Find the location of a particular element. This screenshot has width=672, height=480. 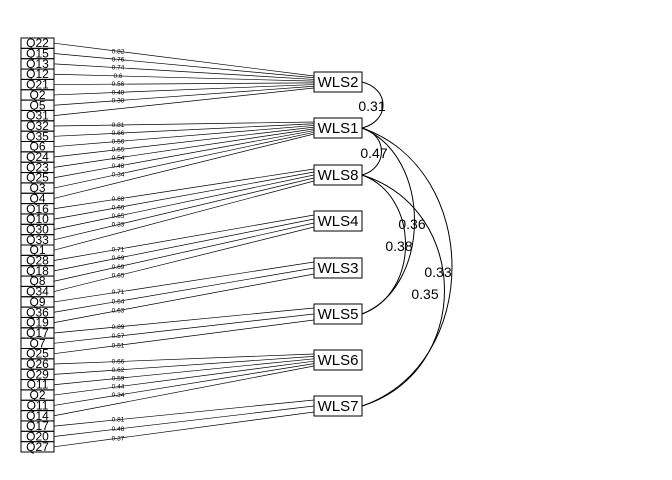

correlation-label: 0.35 is located at coordinates (424, 294).